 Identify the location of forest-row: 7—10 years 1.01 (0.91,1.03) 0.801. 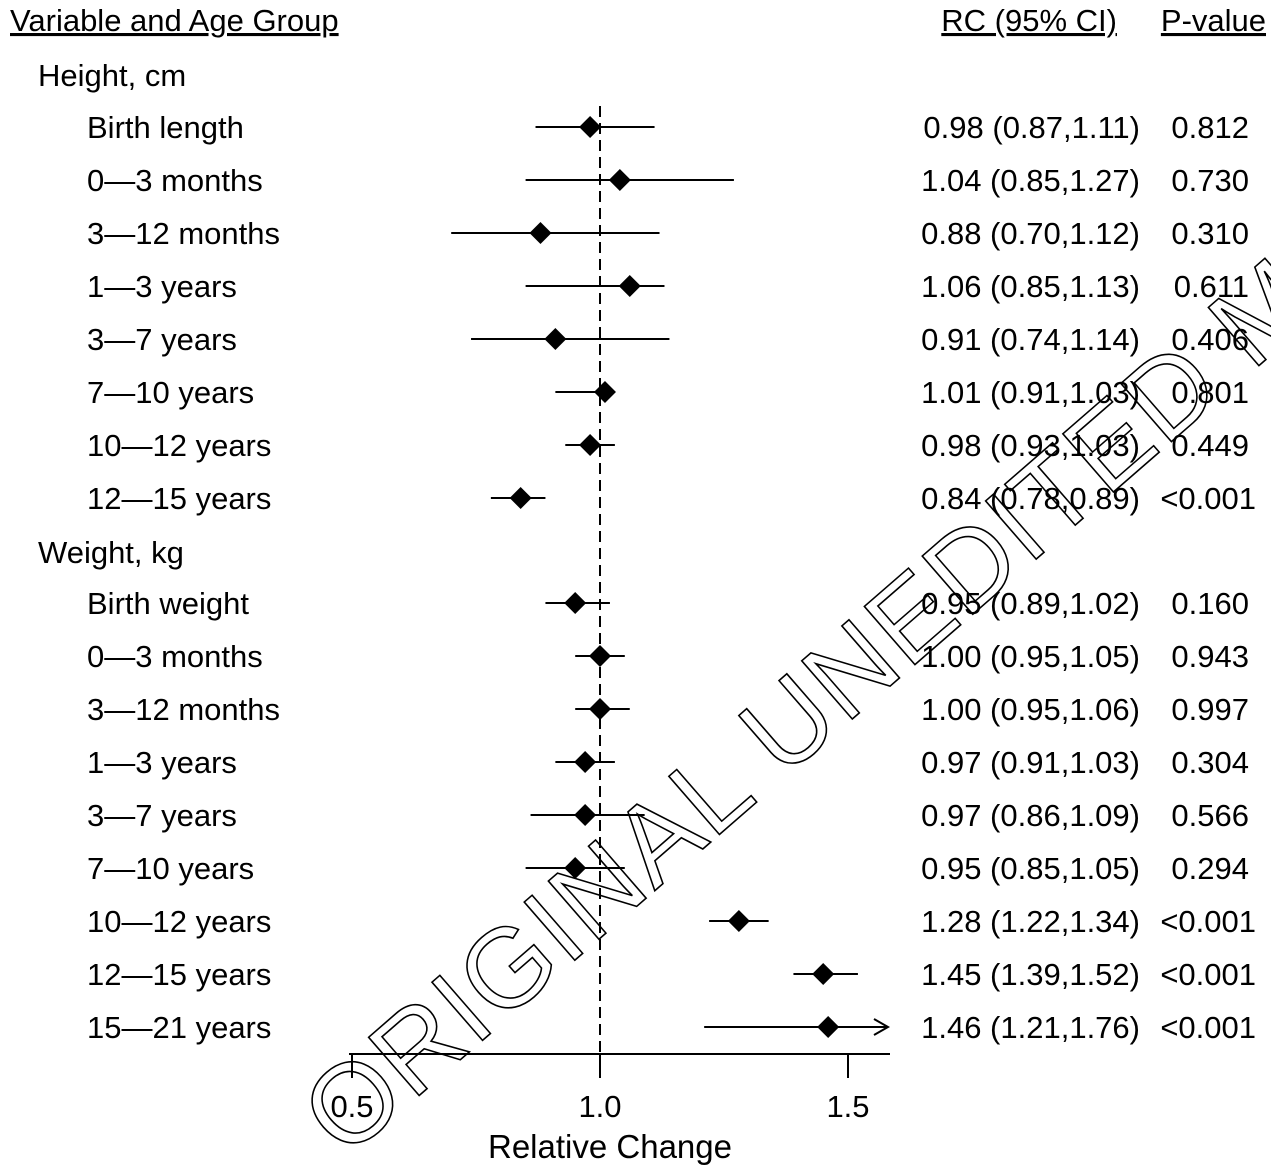
(668, 392).